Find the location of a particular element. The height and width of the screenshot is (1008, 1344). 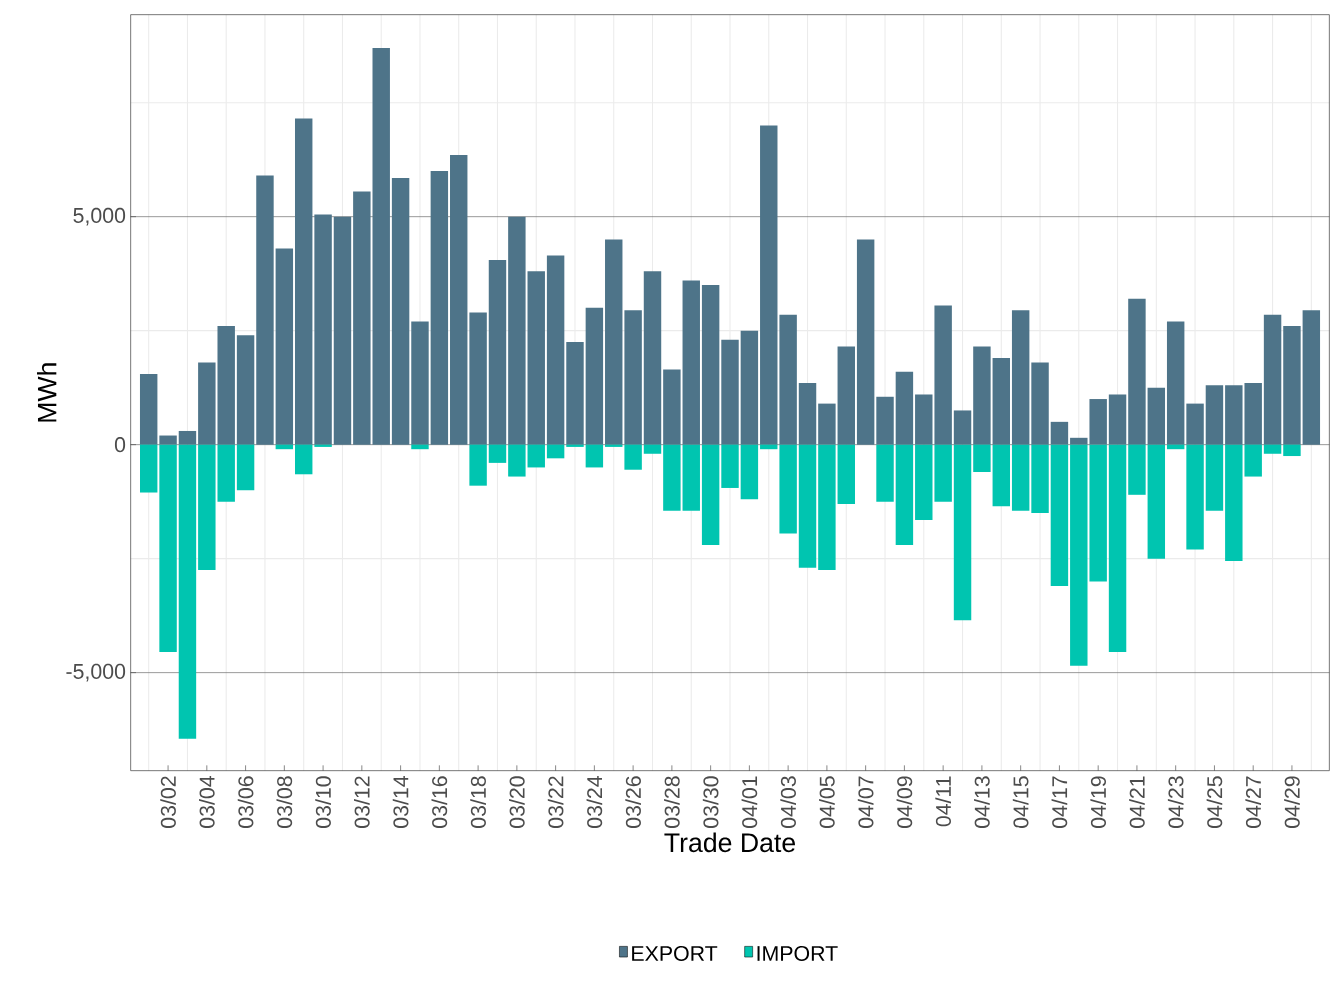

x-tick-label: 04/17 is located at coordinates (1059, 802).